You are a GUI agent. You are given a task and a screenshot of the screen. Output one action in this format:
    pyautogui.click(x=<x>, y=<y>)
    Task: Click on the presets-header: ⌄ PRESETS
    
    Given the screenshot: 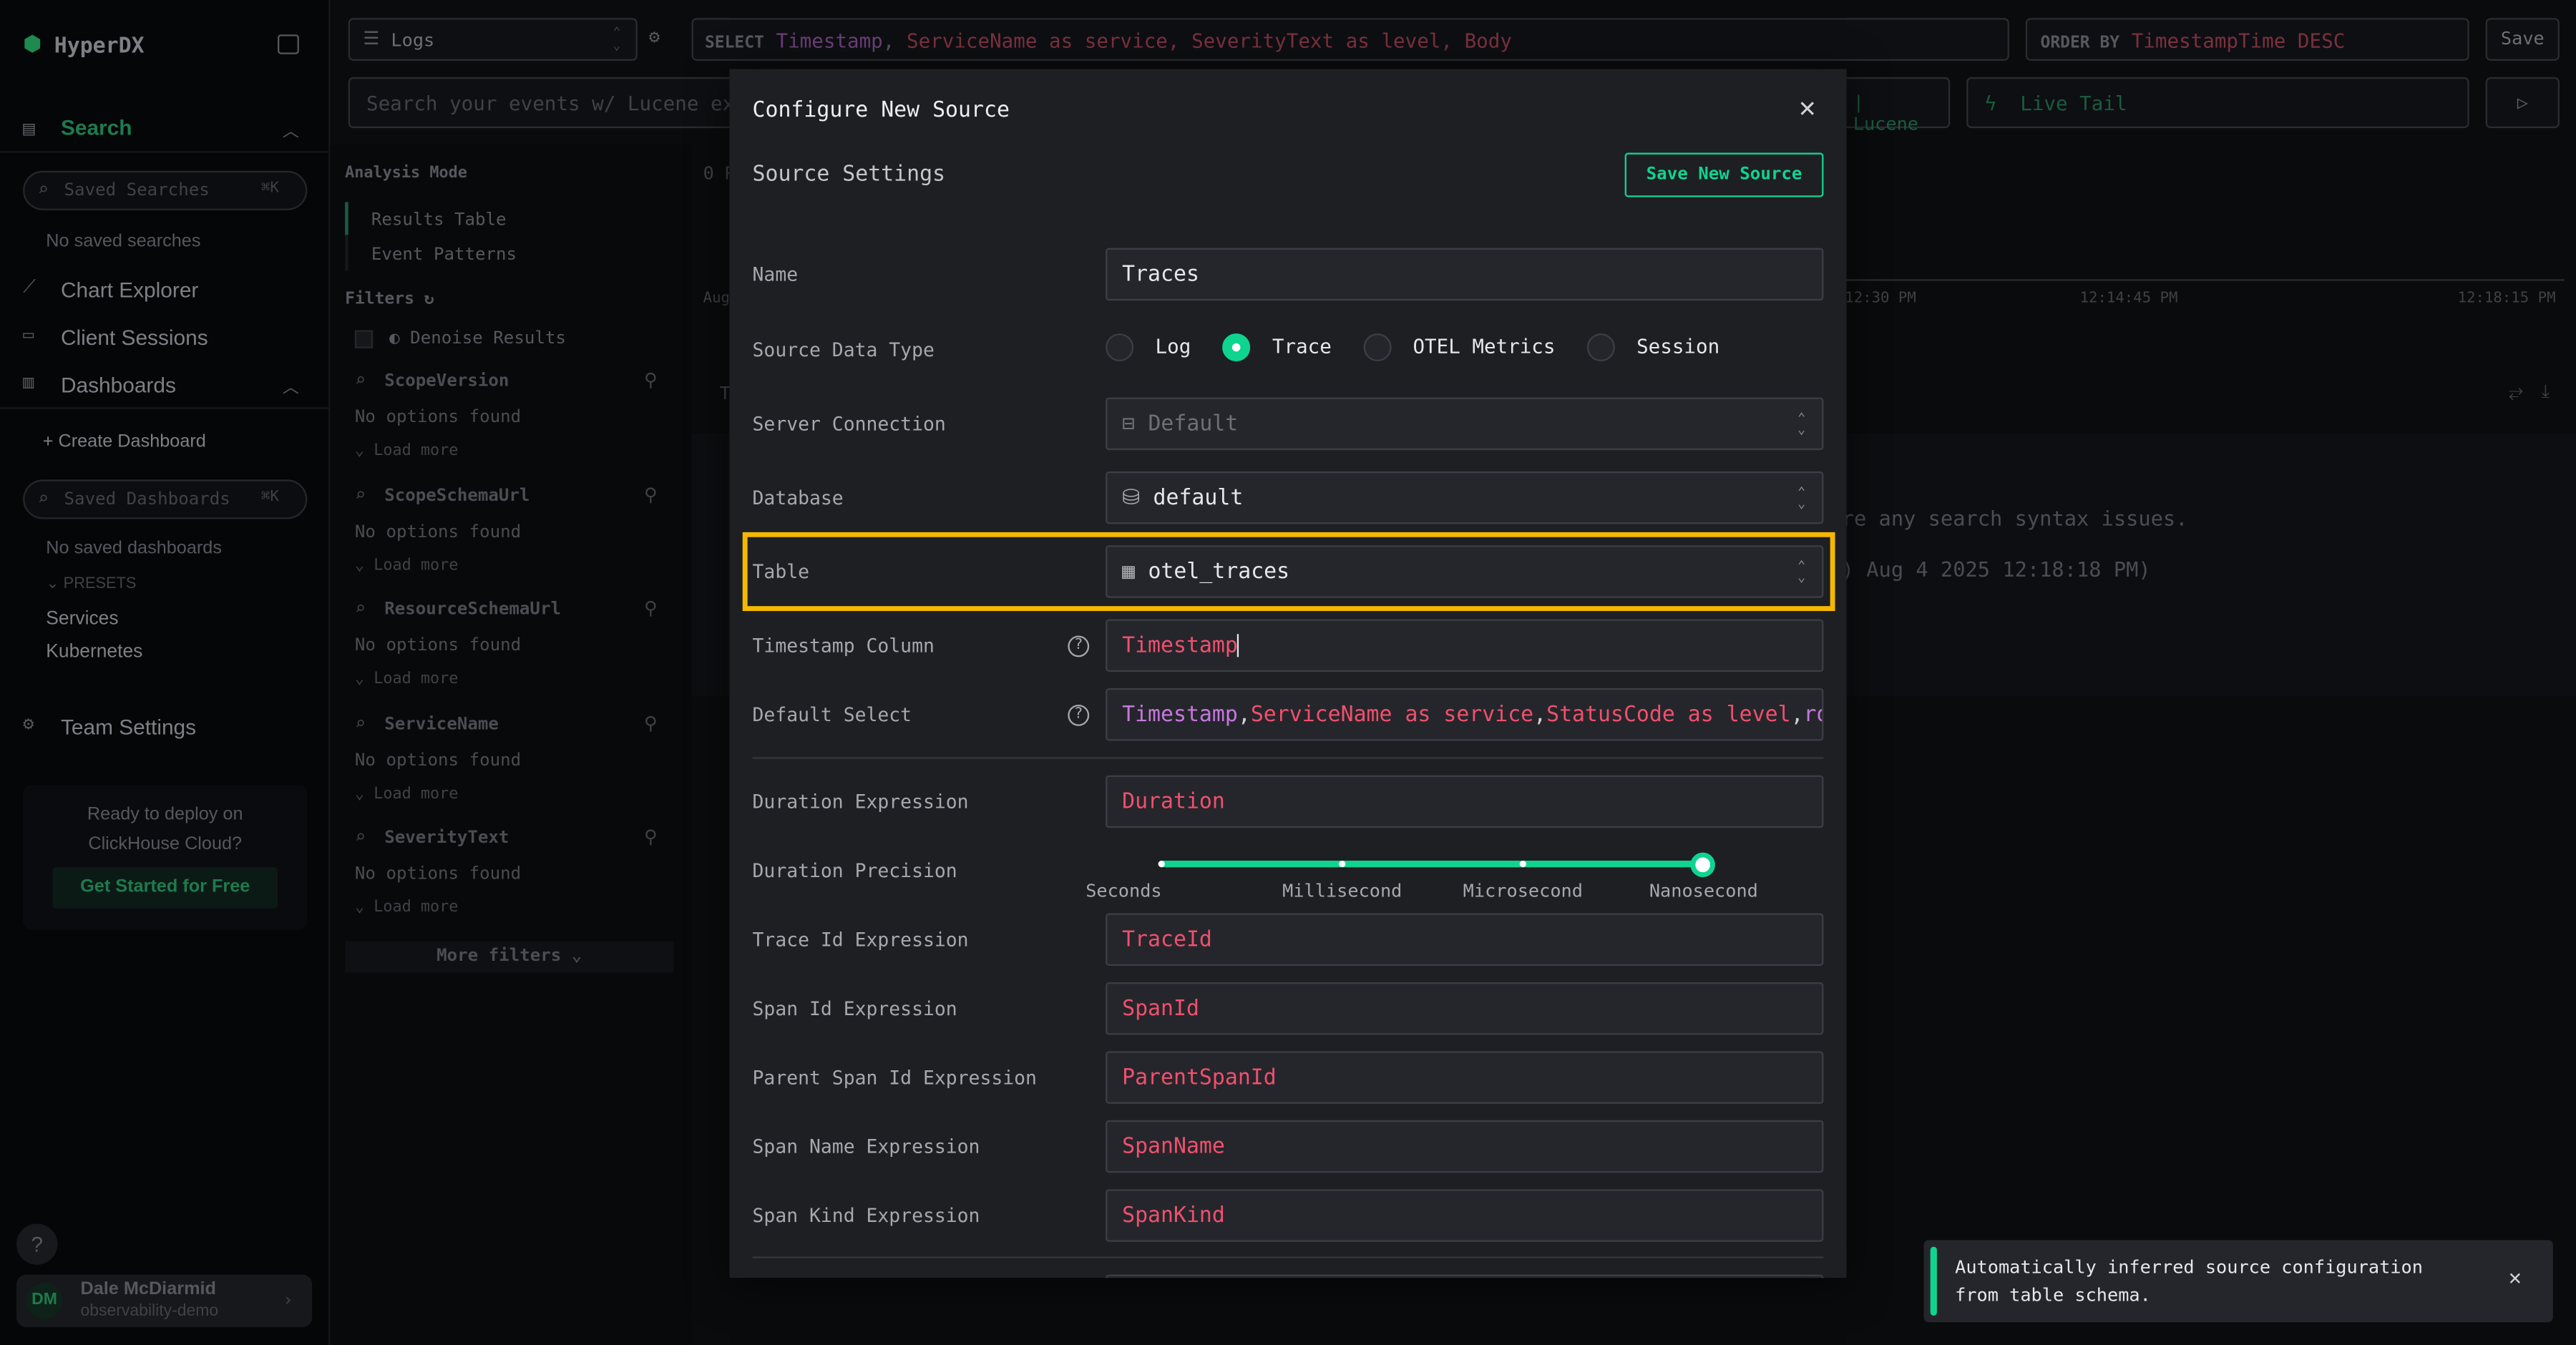 What is the action you would take?
    pyautogui.click(x=91, y=584)
    